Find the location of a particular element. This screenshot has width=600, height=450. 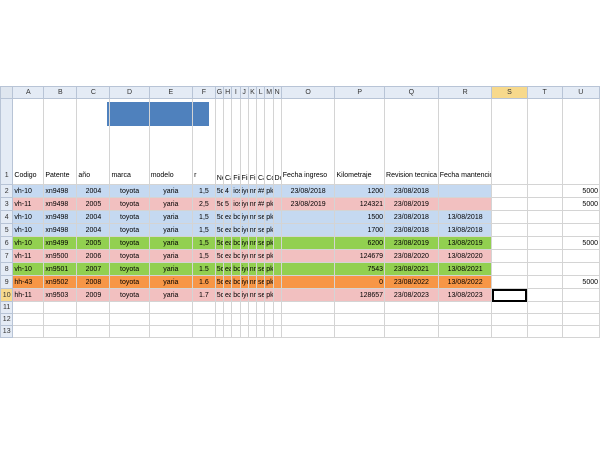

cell-f7: 1,5 is located at coordinates (204, 256).